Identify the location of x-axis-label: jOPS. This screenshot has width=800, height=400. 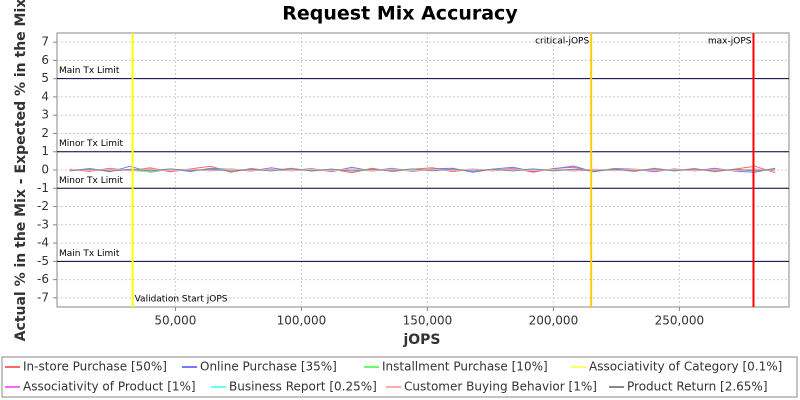
(421, 340).